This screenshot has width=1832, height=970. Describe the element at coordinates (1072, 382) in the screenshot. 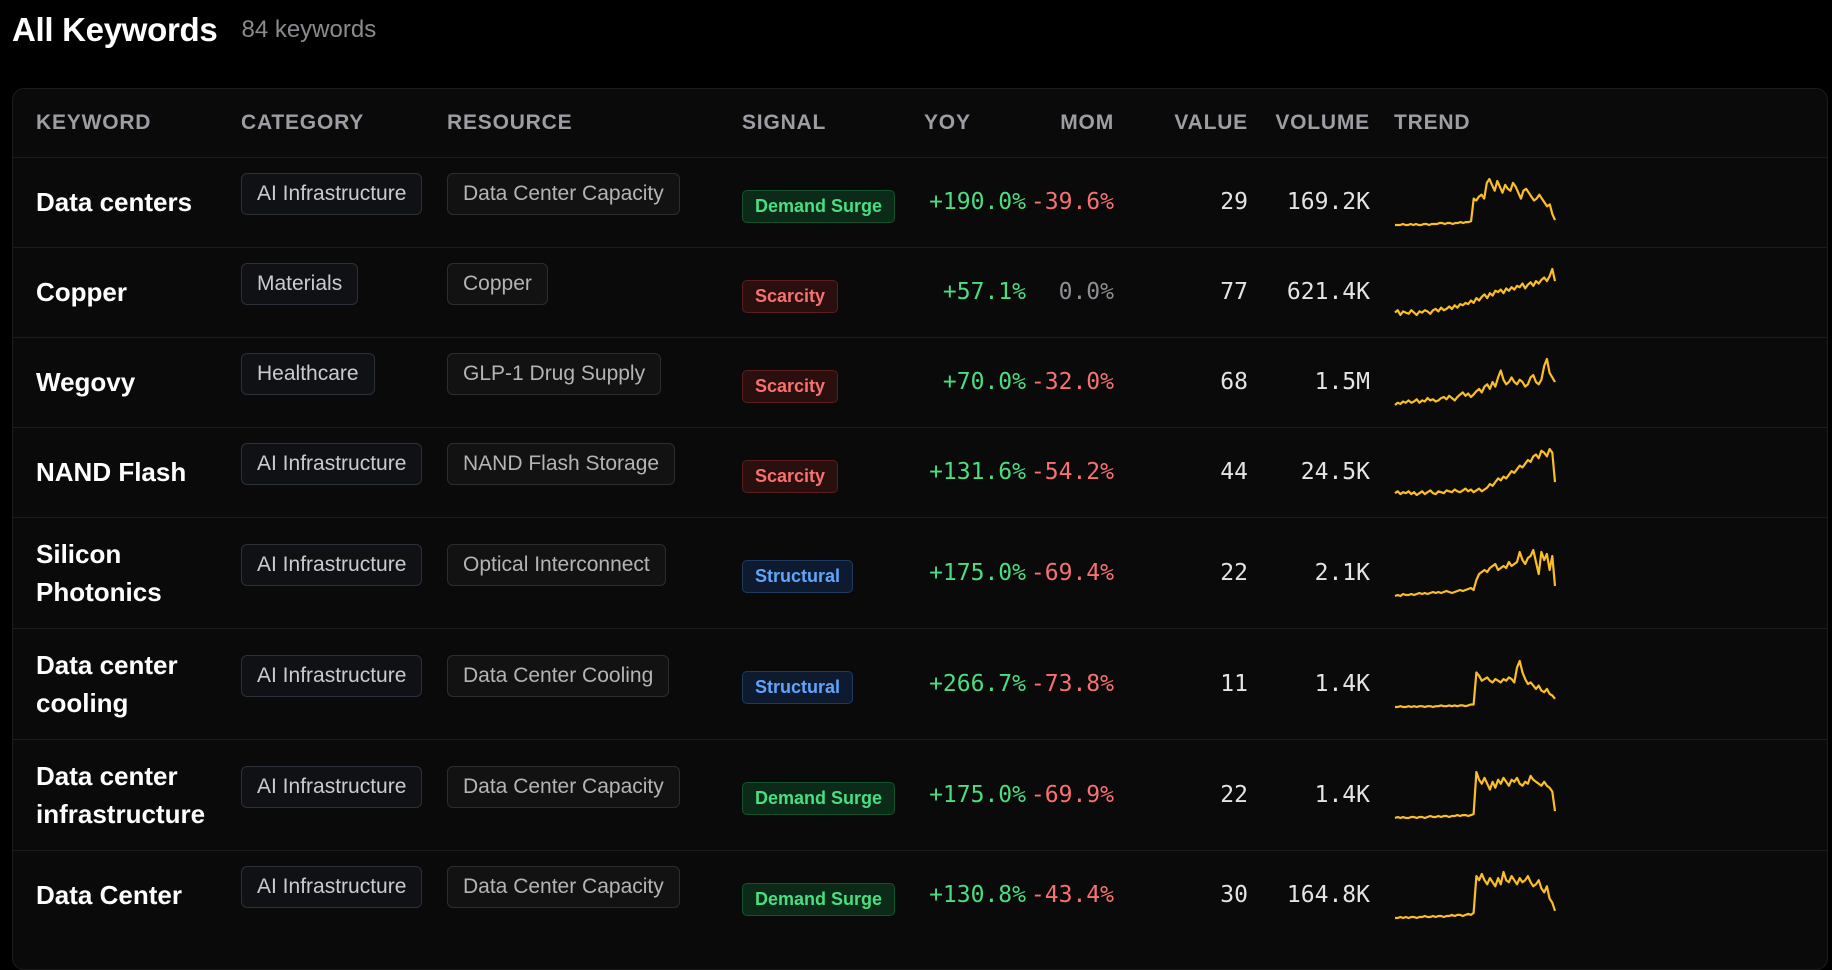

I see `mom-cell: -32.0%` at that location.